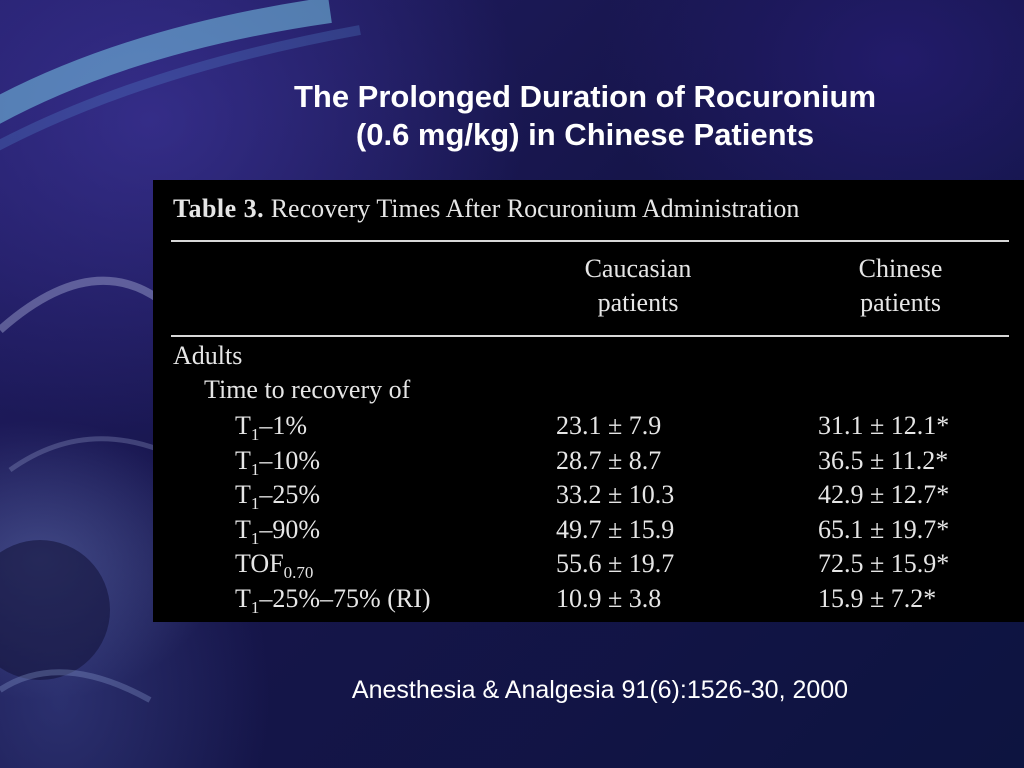  Describe the element at coordinates (883, 460) in the screenshot. I see `cell-chinese-value: 36.5 ± 11.2*` at that location.